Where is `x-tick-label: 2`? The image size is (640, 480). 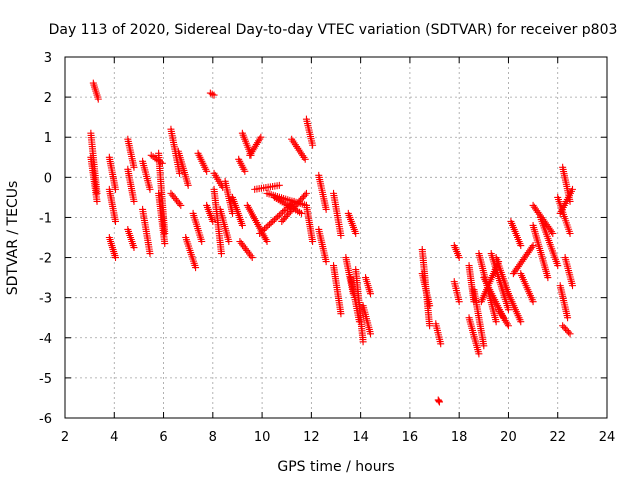
x-tick-label: 2 is located at coordinates (65, 437).